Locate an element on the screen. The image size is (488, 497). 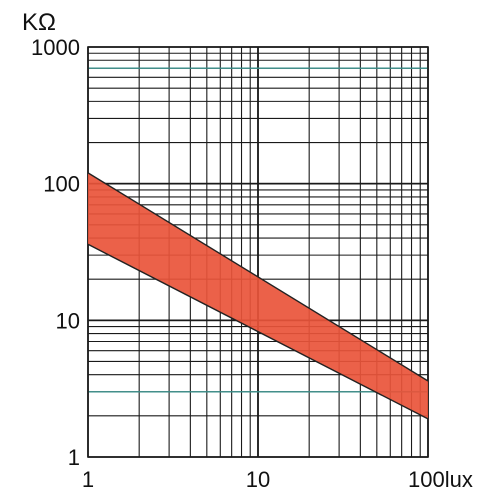
y-tick-label: 1000 is located at coordinates (55, 47).